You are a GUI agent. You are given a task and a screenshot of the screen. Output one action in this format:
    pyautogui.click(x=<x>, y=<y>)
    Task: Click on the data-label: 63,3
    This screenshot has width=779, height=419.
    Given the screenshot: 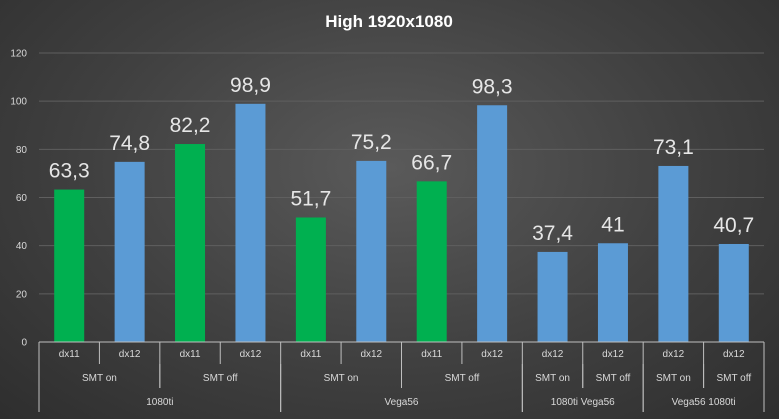 What is the action you would take?
    pyautogui.click(x=69, y=171)
    